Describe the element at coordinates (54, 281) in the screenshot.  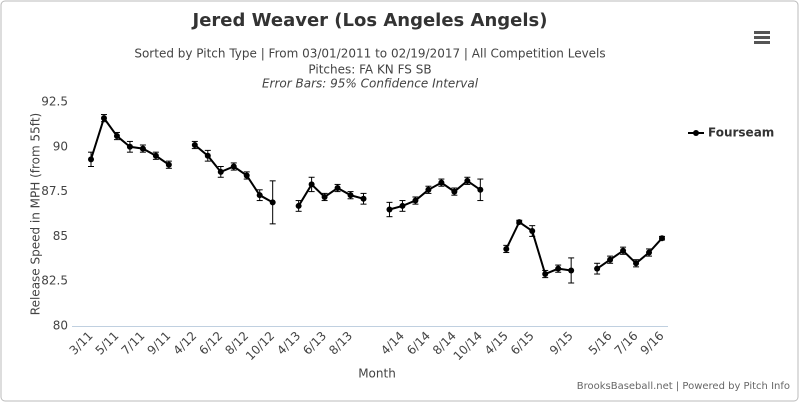
I see `y-tick-label: 82.5` at that location.